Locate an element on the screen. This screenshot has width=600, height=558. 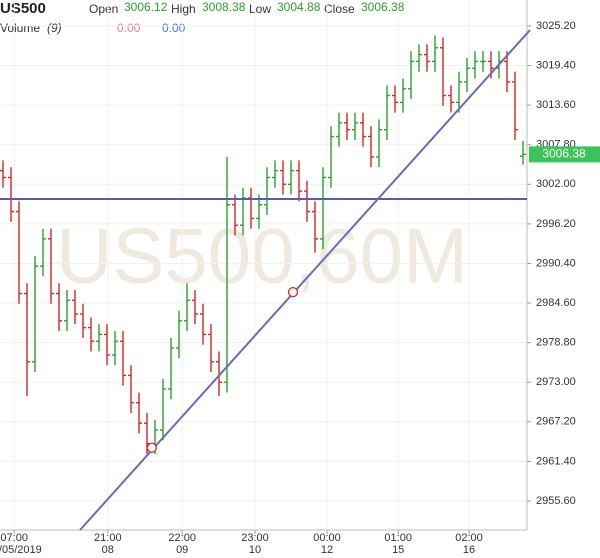
x-tick-sublabel: 16 is located at coordinates (469, 550).